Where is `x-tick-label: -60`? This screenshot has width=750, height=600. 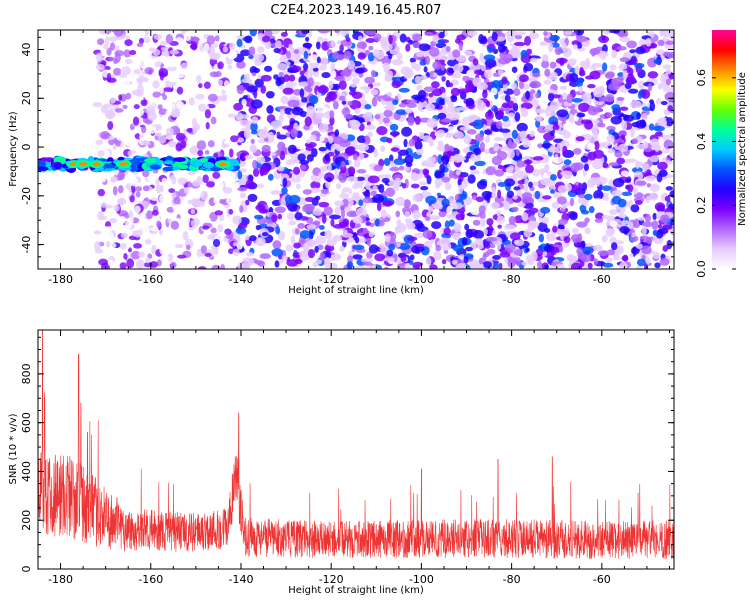 x-tick-label: -60 is located at coordinates (602, 279).